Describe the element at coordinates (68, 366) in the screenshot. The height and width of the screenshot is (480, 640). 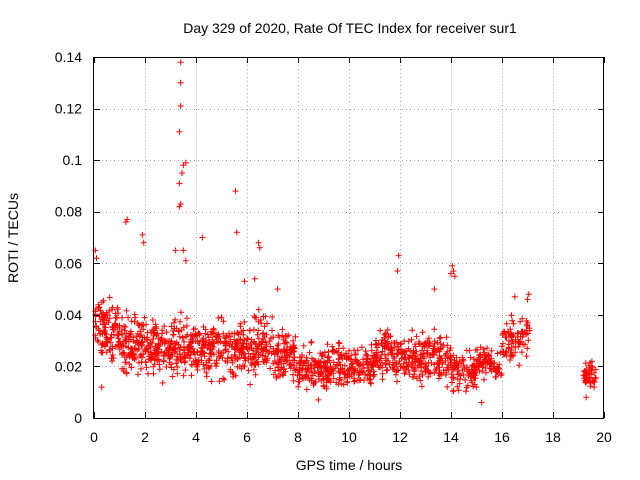
I see `y-tick-label: 0.02` at that location.